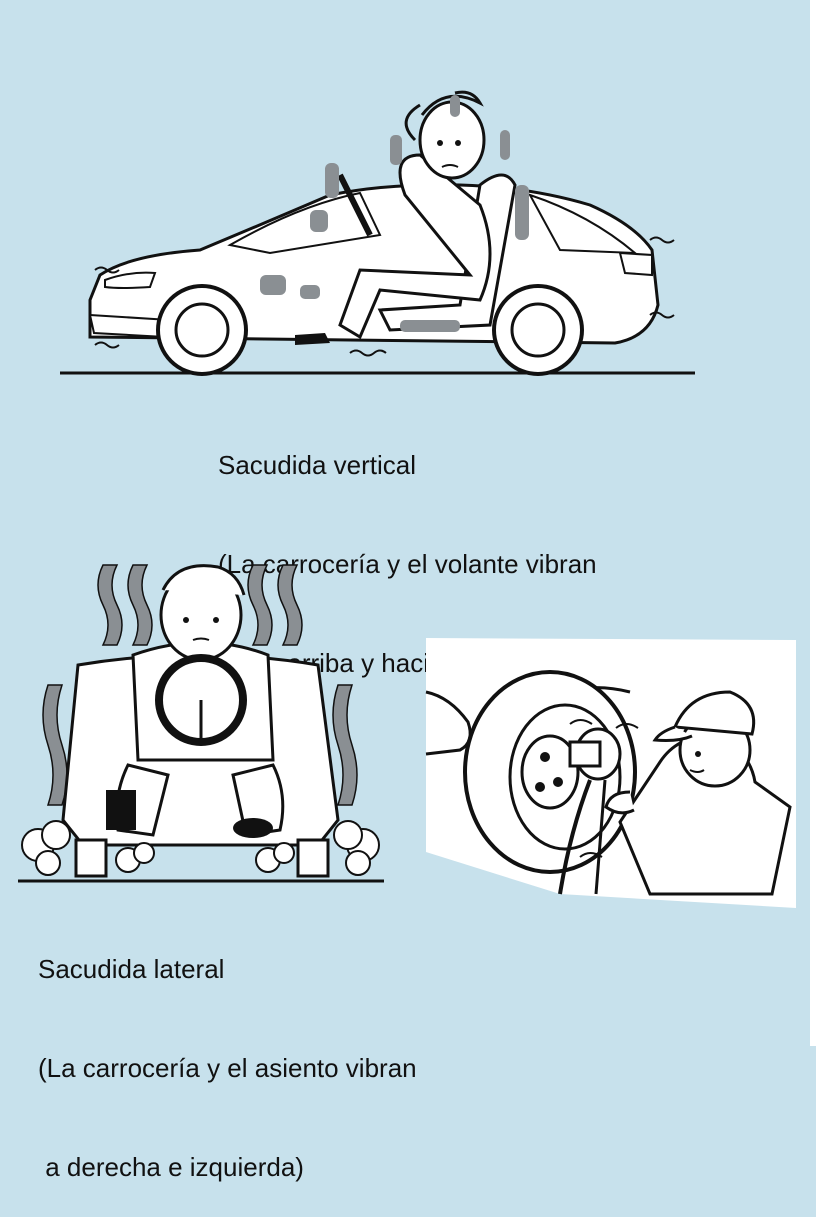 The width and height of the screenshot is (816, 1217). What do you see at coordinates (130, 280) in the screenshot?
I see `car-headlight` at bounding box center [130, 280].